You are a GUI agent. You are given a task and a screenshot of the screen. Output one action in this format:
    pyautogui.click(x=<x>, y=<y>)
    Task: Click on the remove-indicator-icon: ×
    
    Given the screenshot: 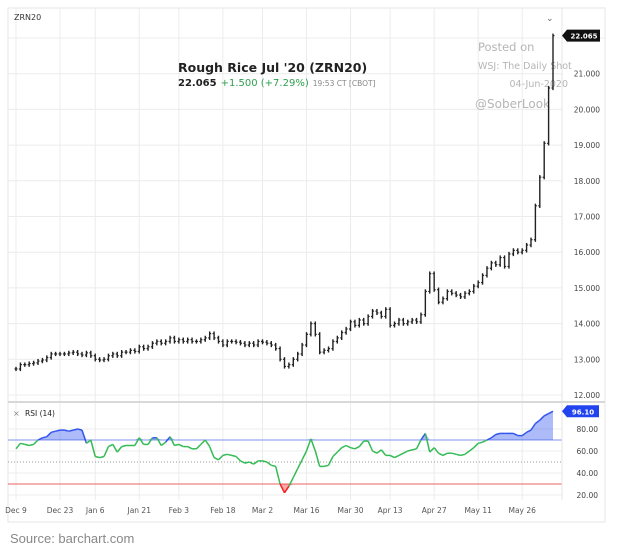 What is the action you would take?
    pyautogui.click(x=16, y=413)
    